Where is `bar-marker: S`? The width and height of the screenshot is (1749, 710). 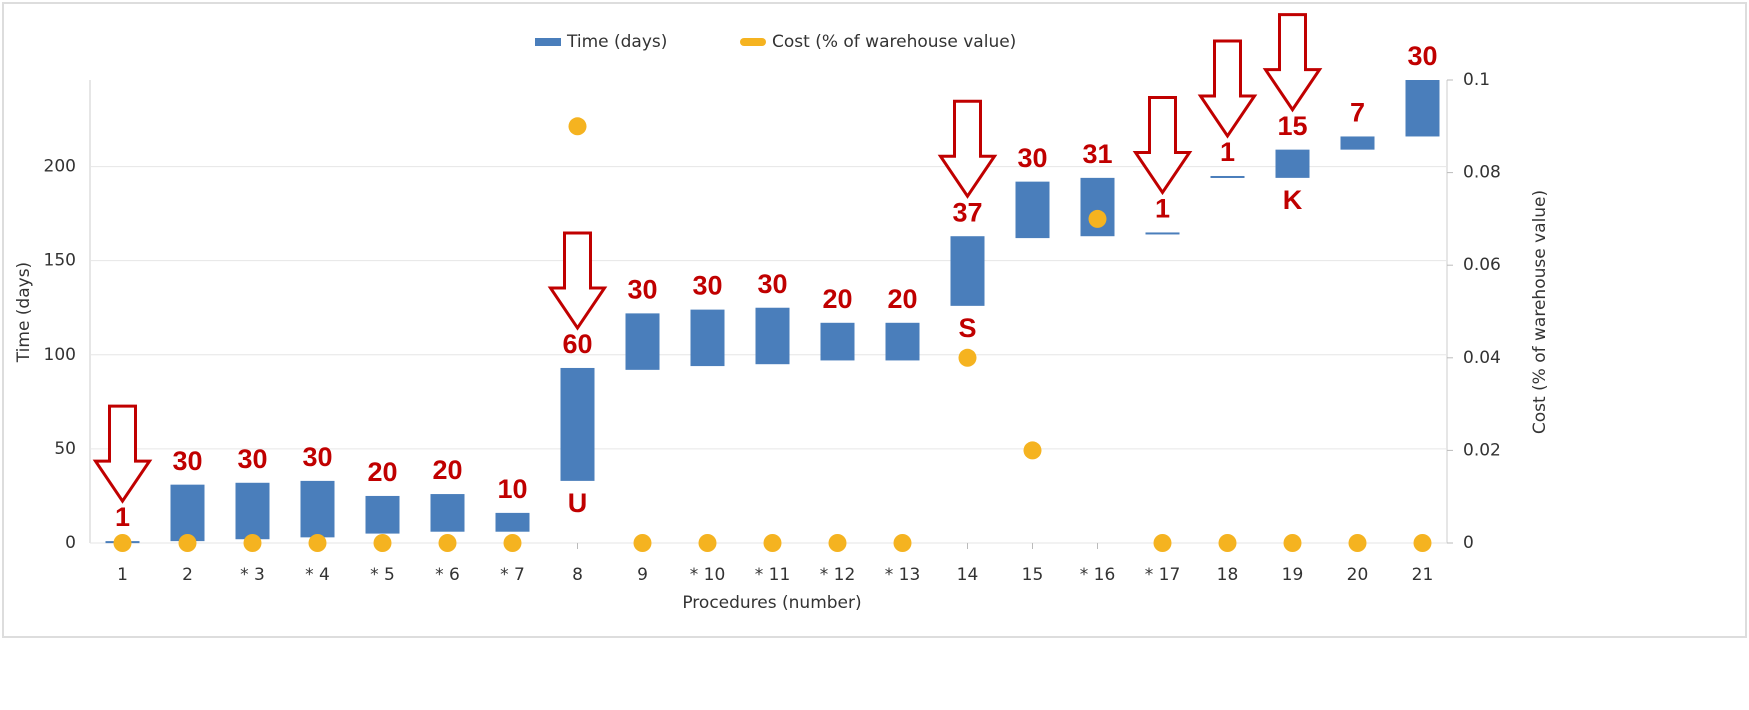 bar-marker: S is located at coordinates (967, 328).